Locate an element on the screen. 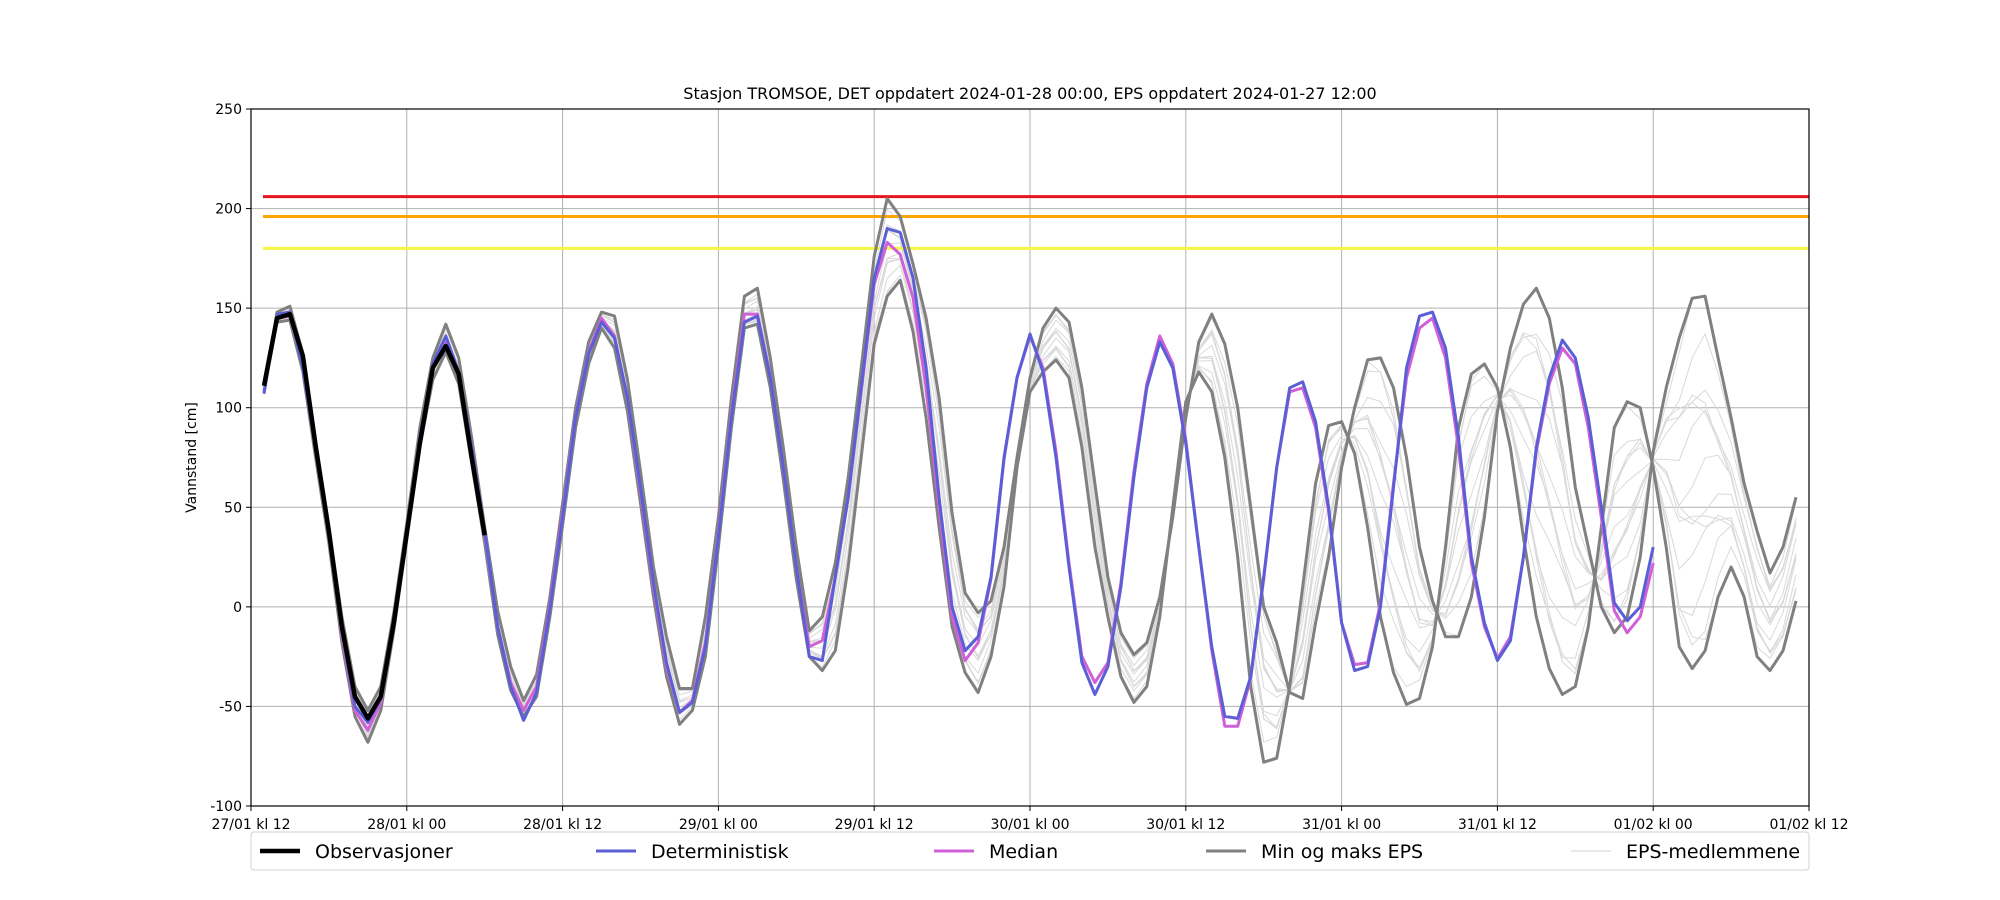 The height and width of the screenshot is (900, 2000). y-tick-label: -100 is located at coordinates (226, 807).